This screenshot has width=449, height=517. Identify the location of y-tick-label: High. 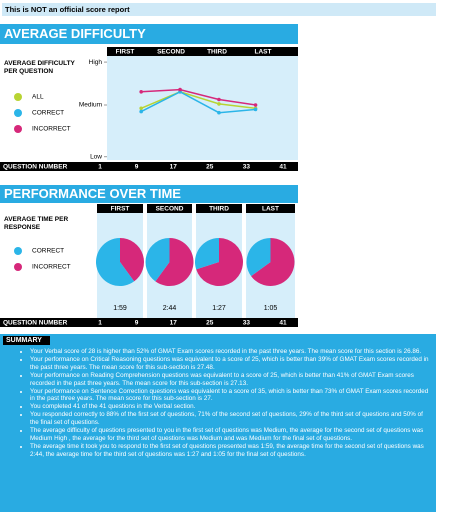
(96, 62).